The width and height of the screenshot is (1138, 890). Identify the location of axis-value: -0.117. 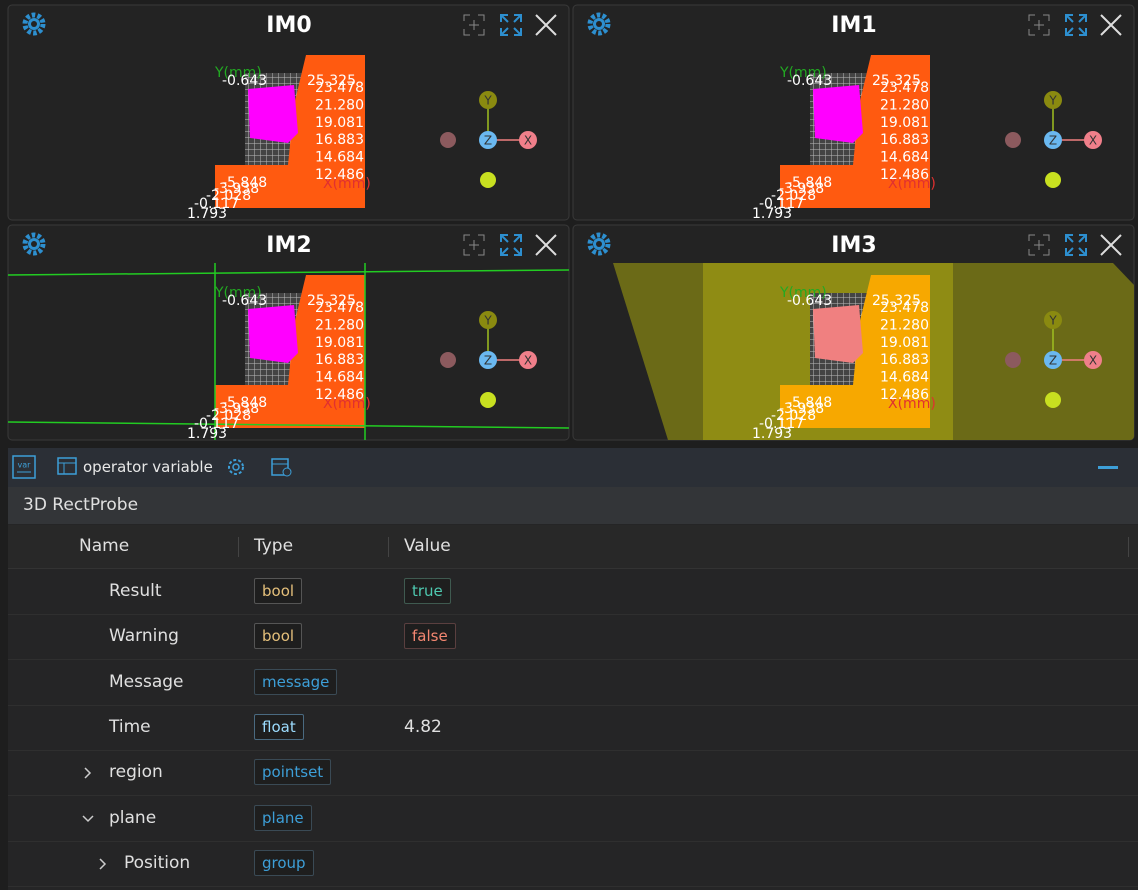
(216, 424).